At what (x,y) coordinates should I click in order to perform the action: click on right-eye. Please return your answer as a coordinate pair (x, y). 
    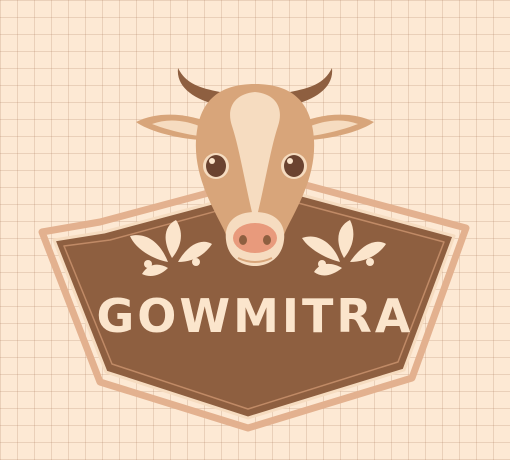
    Looking at the image, I should click on (294, 166).